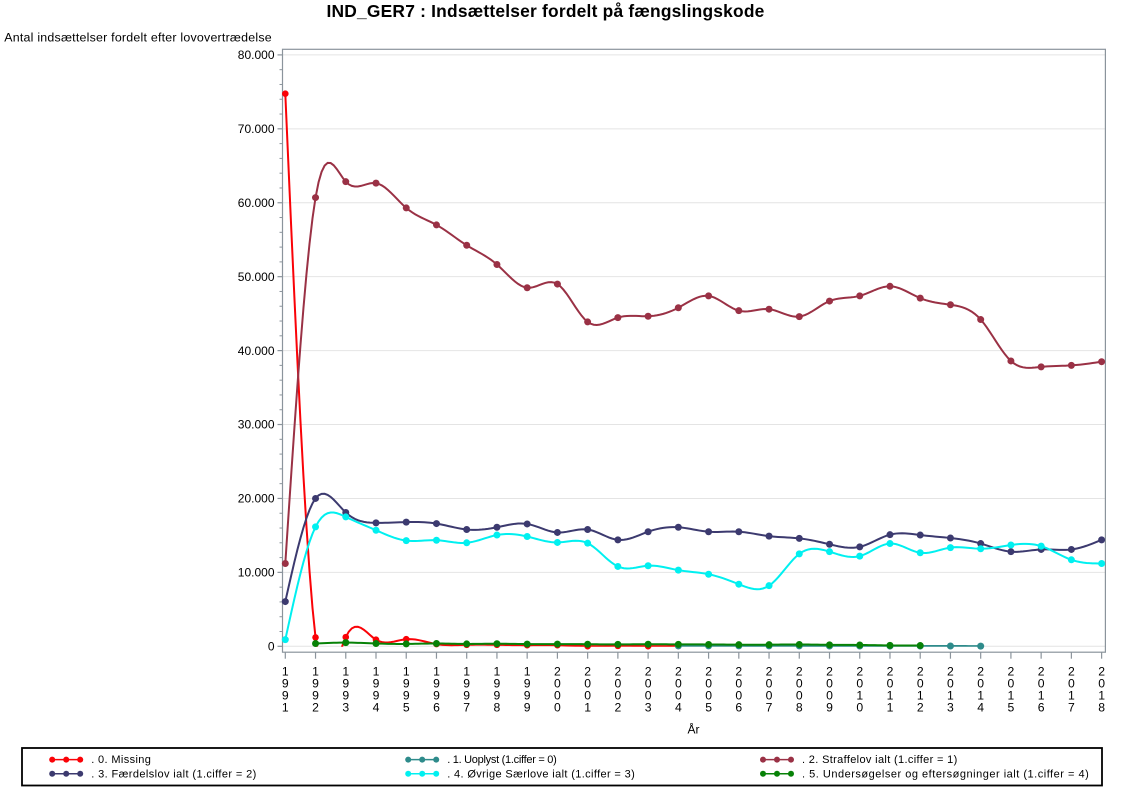  Describe the element at coordinates (256, 351) in the screenshot. I see `svg-text: 40.000` at that location.